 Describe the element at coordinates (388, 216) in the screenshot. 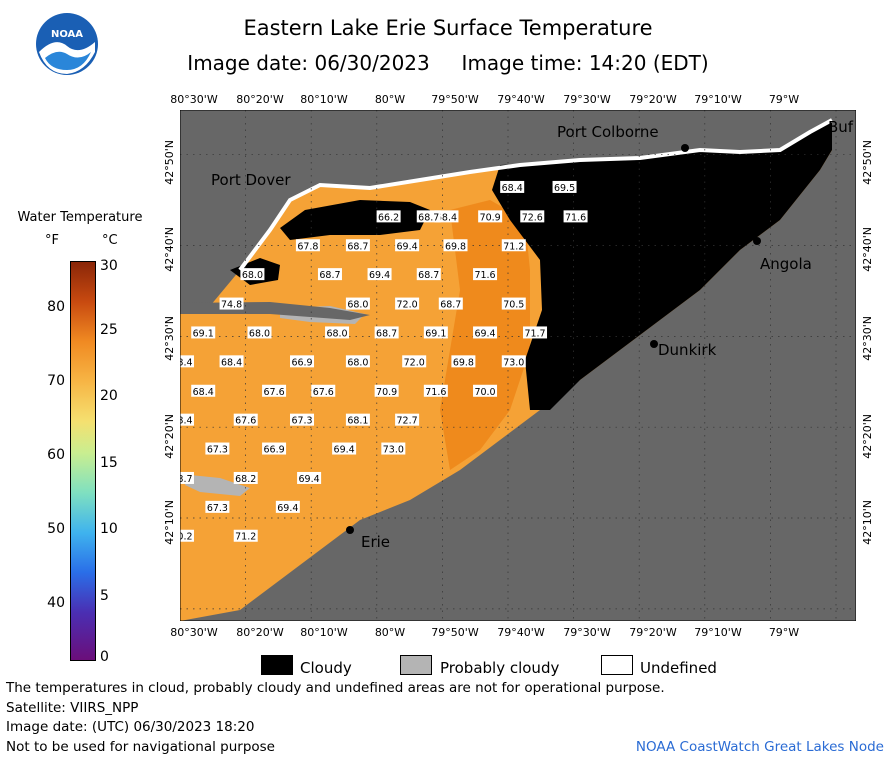

I see `temperature-label: 66.2` at that location.